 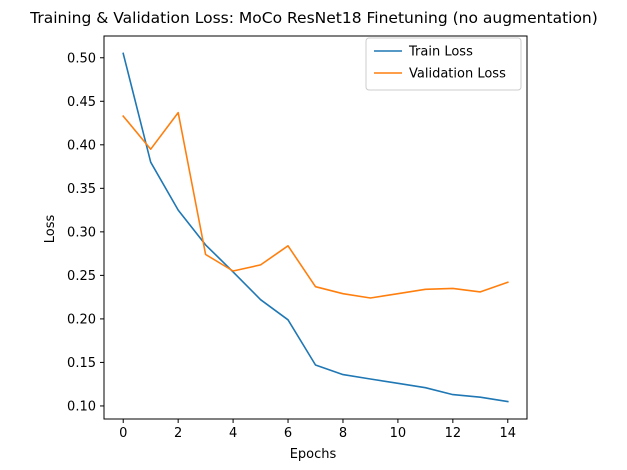 What do you see at coordinates (81, 276) in the screenshot?
I see `y-tick-label: 0.25` at bounding box center [81, 276].